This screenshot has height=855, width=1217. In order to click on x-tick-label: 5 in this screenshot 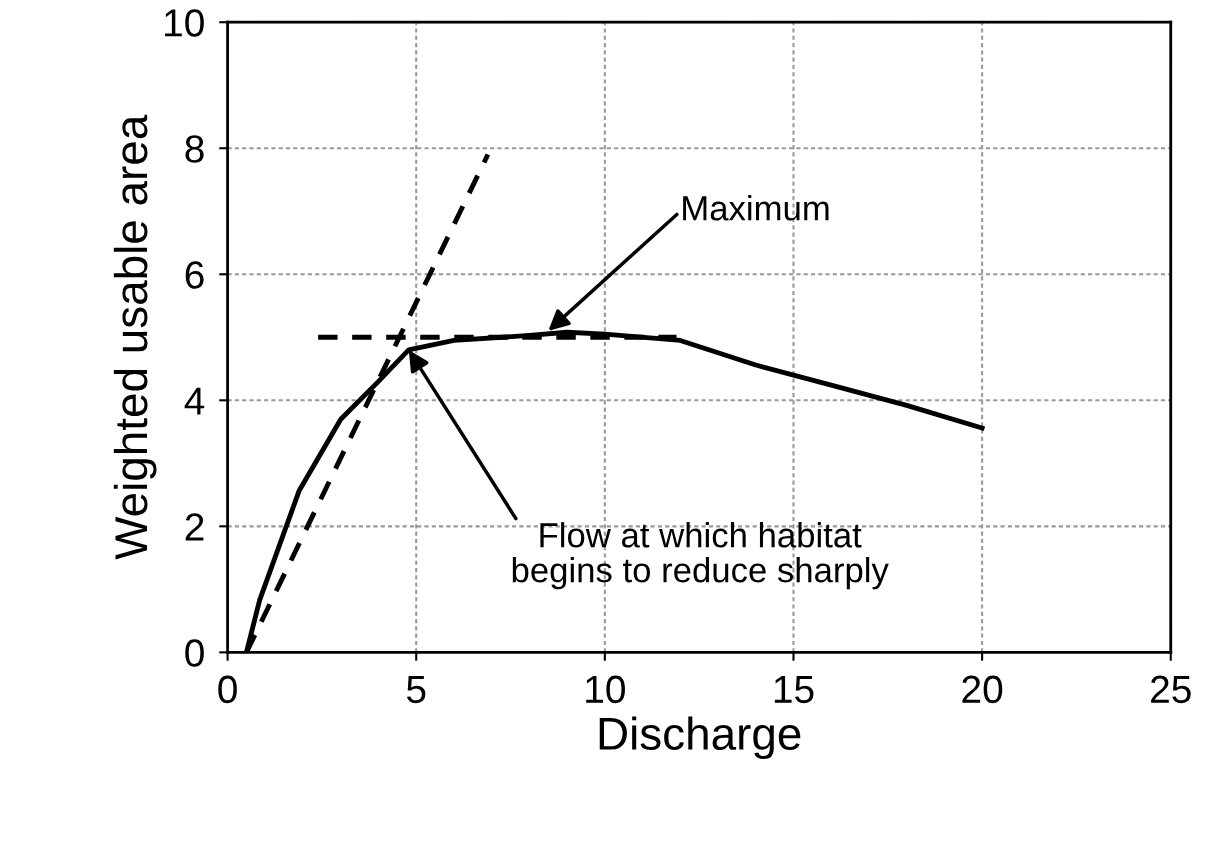, I will do `click(416, 690)`.